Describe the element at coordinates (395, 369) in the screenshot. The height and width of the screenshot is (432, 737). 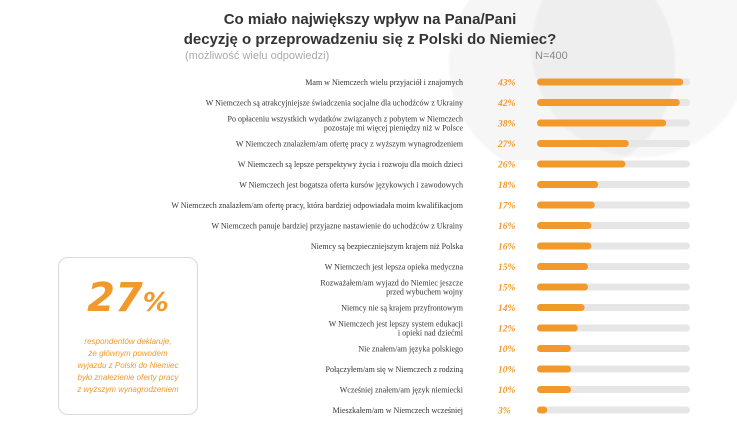
I see `category-label: Połączyłem/am się w Niemczech z rodziną` at that location.